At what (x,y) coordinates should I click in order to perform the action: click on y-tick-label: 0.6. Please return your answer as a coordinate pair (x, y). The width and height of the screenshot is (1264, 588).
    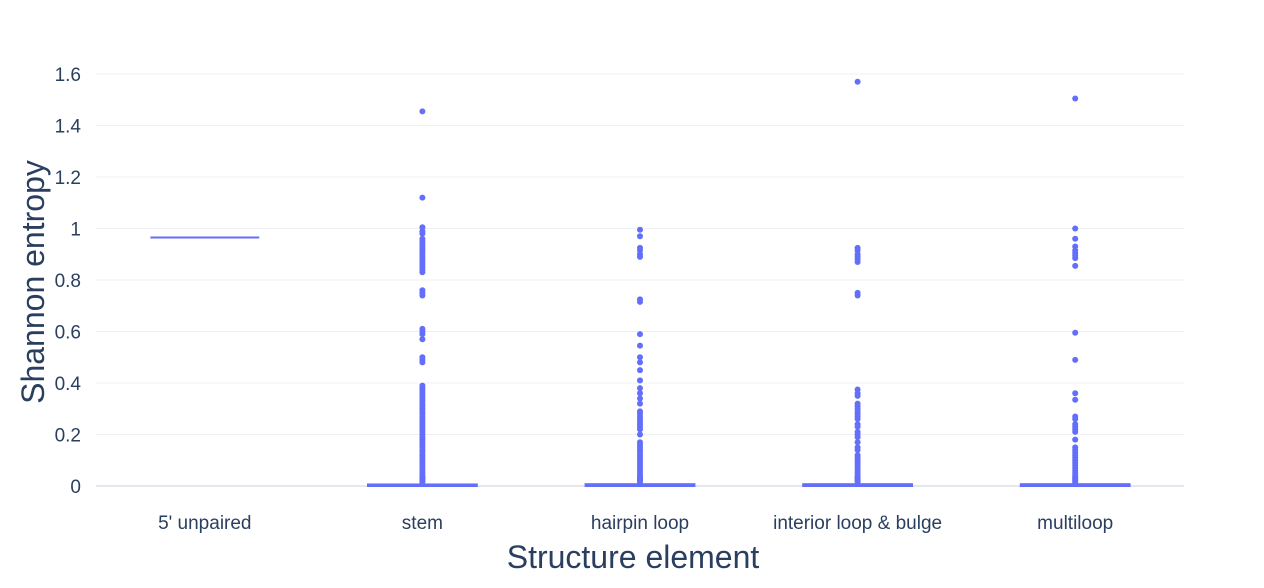
    Looking at the image, I should click on (68, 333).